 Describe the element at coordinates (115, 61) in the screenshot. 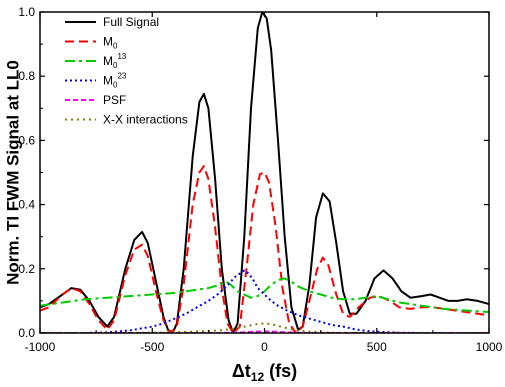

I see `legend-label-2: M013` at that location.